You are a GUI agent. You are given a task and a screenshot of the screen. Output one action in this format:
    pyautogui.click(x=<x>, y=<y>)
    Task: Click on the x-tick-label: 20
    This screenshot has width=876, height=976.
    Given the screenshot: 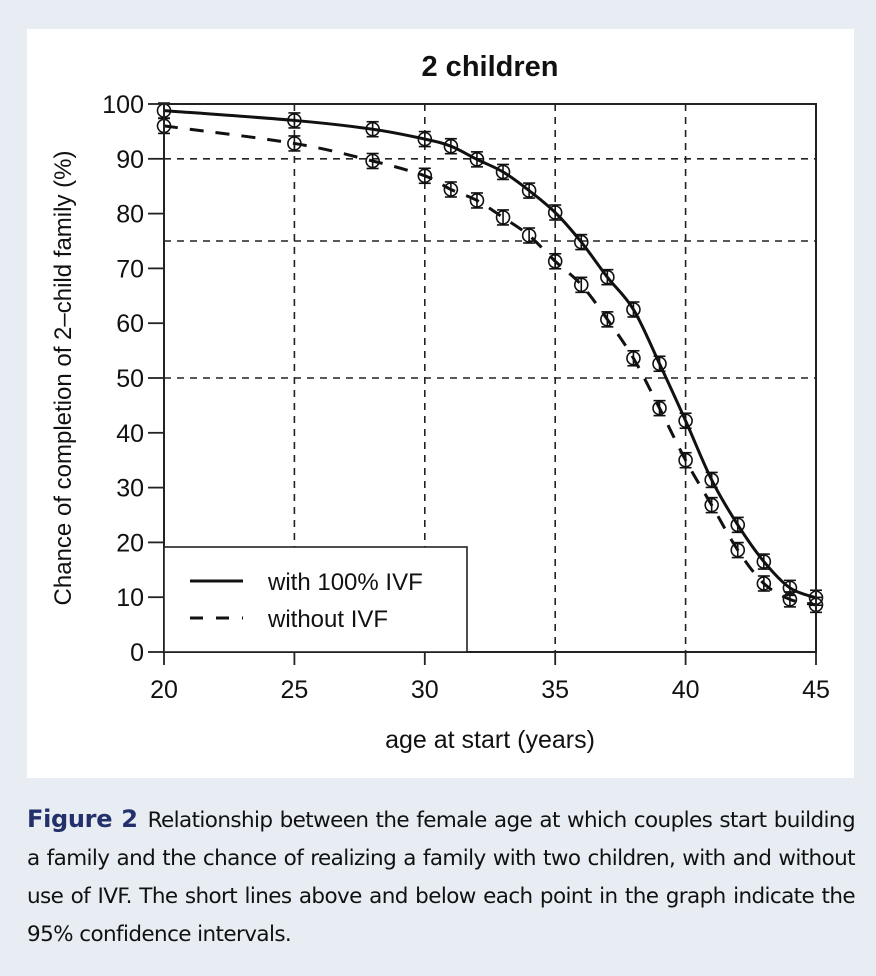 What is the action you would take?
    pyautogui.click(x=164, y=690)
    